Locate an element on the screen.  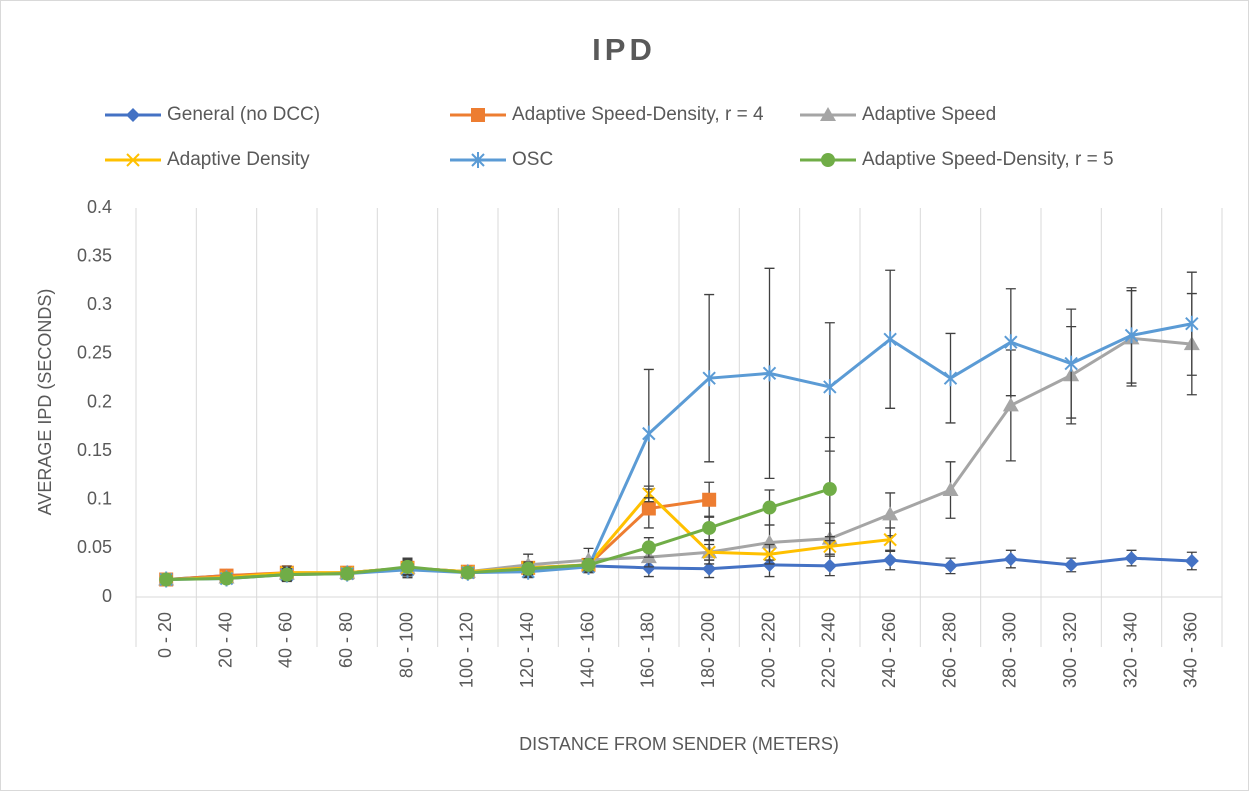
x-tick-label: 140 - 160 is located at coordinates (587, 650).